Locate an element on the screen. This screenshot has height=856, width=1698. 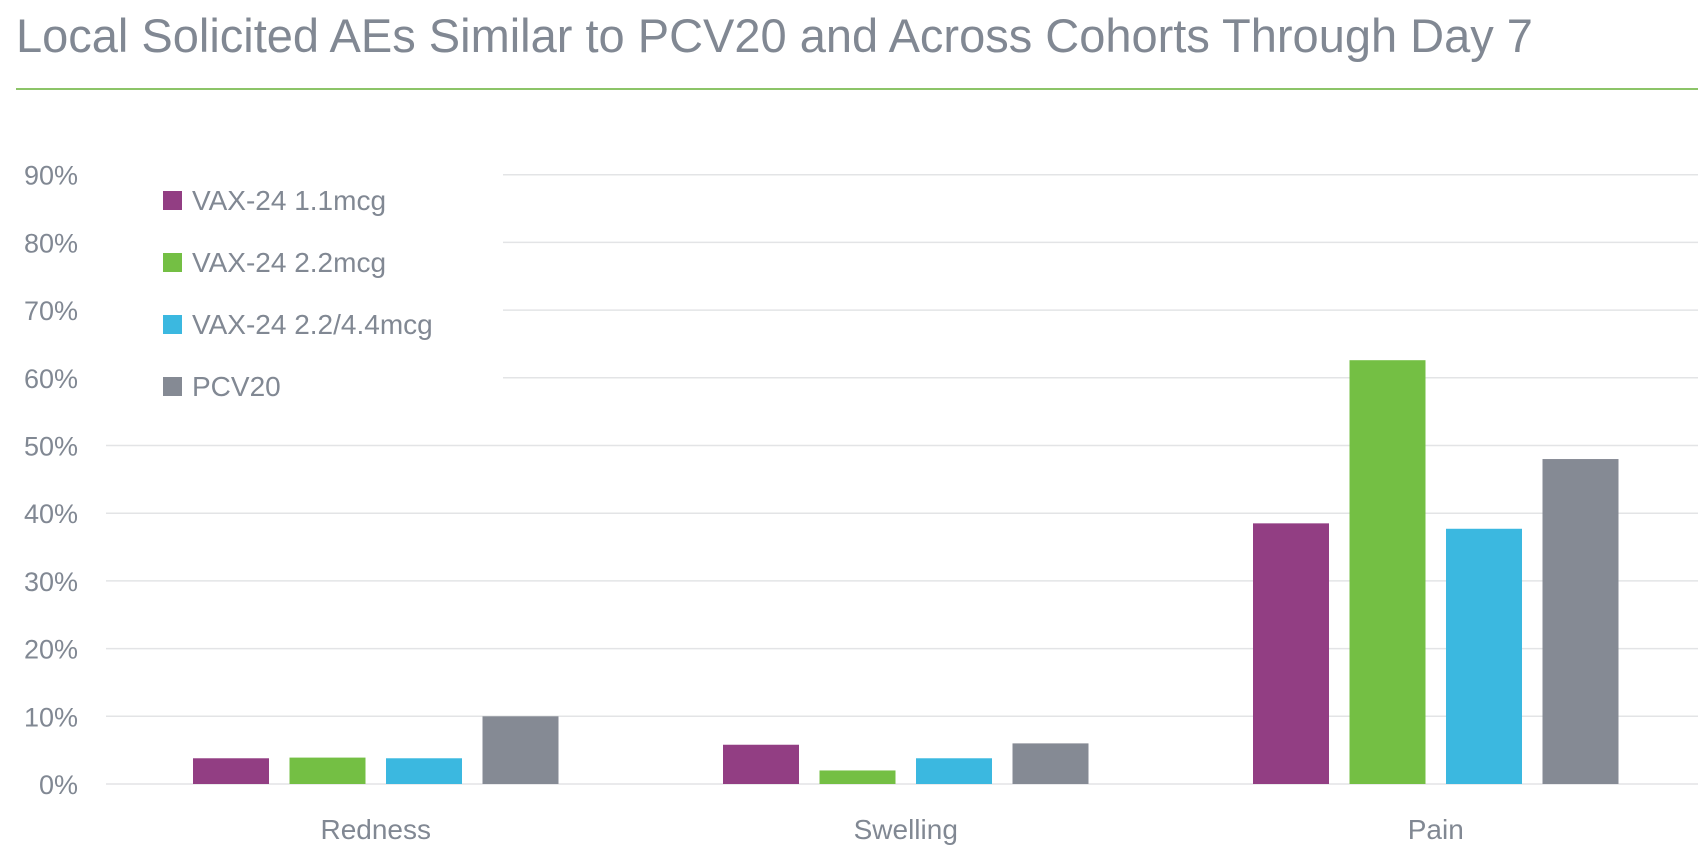
x-category-label: Pain is located at coordinates (1436, 829).